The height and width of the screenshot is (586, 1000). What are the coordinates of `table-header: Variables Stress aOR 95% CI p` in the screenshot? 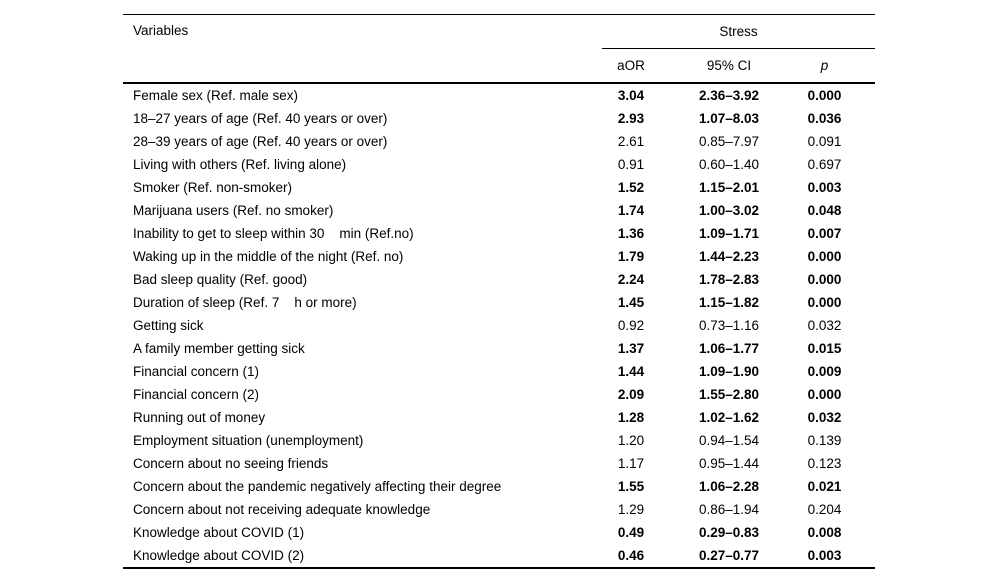 It's located at (499, 49).